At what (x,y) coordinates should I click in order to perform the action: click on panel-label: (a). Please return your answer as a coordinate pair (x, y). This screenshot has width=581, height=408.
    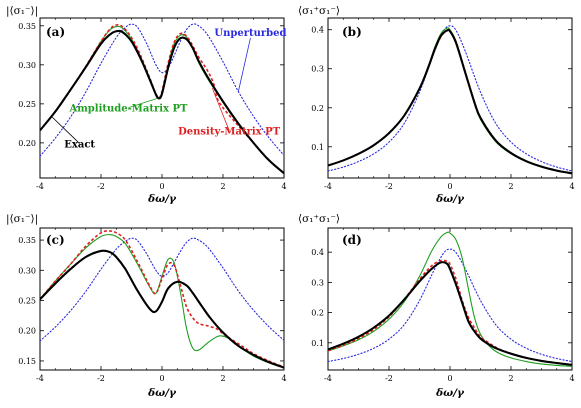
    Looking at the image, I should click on (55, 32).